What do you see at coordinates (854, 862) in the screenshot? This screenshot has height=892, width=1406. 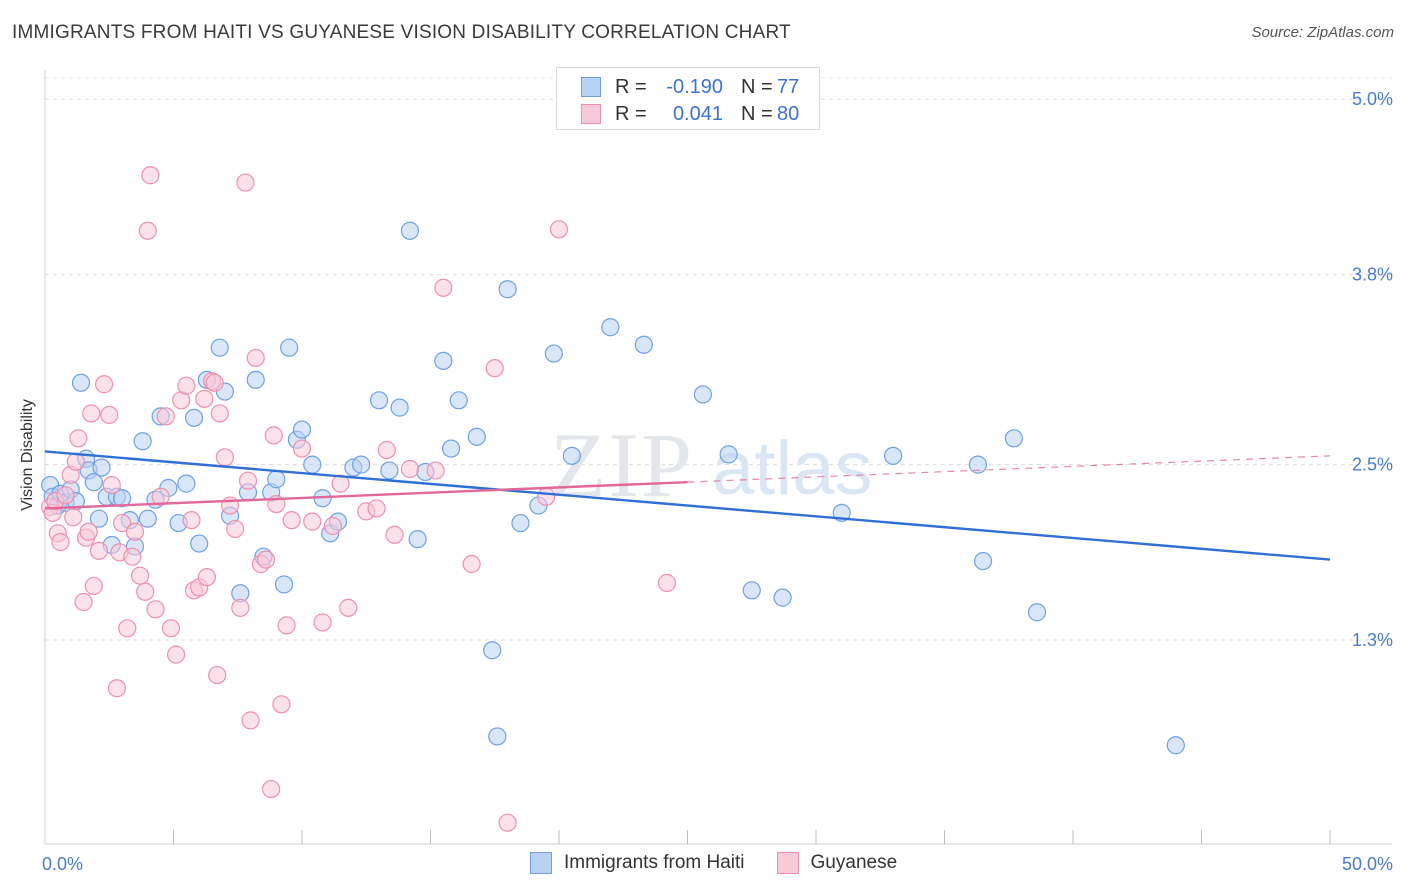 I see `legend-label-guyanese: Guyanese` at bounding box center [854, 862].